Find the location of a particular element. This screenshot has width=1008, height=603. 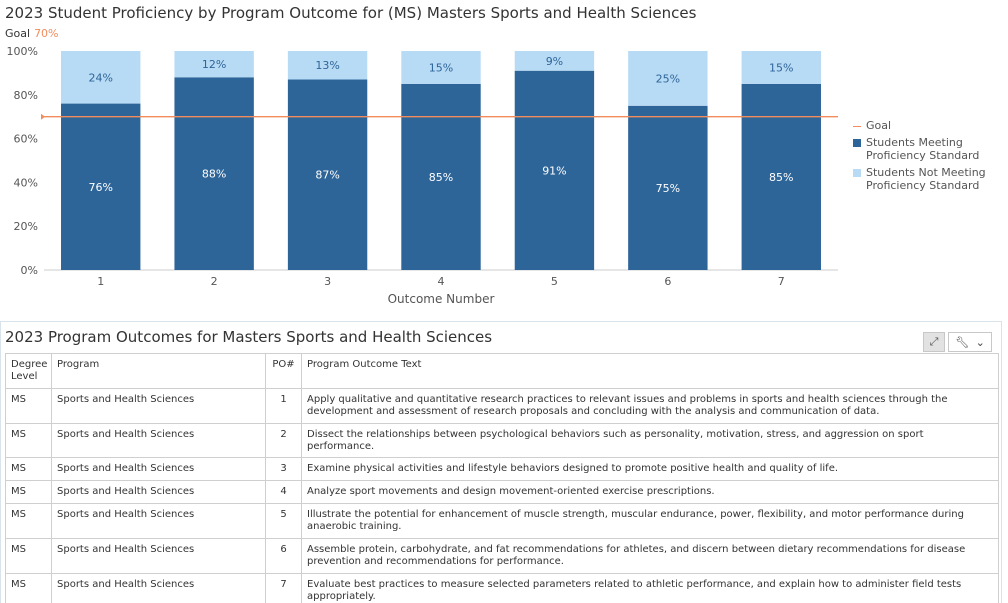

bar-meeting-label: 91% is located at coordinates (554, 170).